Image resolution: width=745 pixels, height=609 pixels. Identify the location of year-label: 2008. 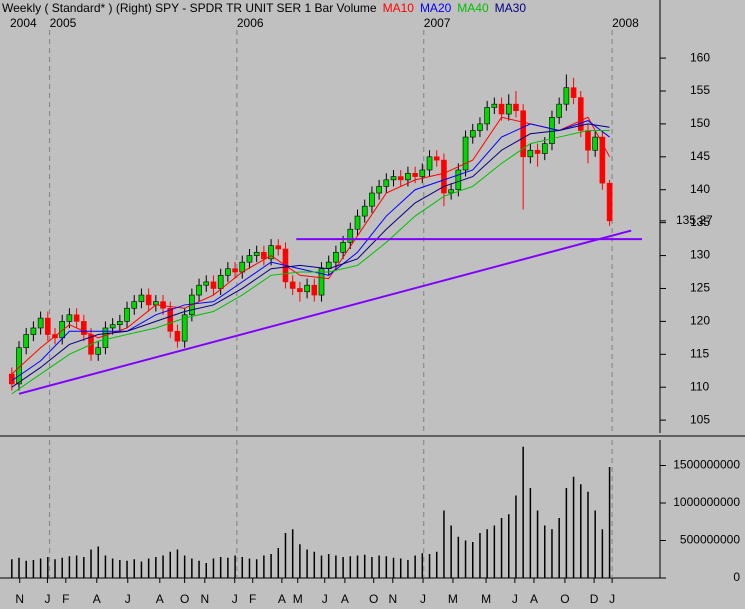
(625, 23).